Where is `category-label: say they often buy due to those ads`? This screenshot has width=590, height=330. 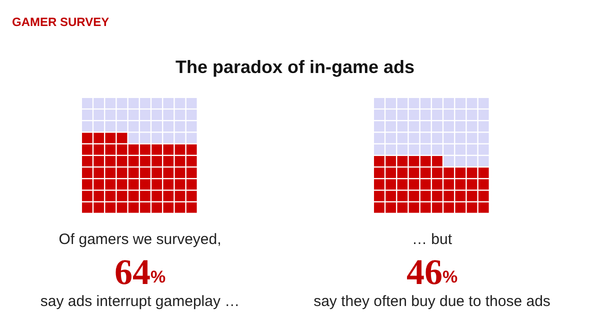
category-label: say they often buy due to those ads is located at coordinates (432, 301).